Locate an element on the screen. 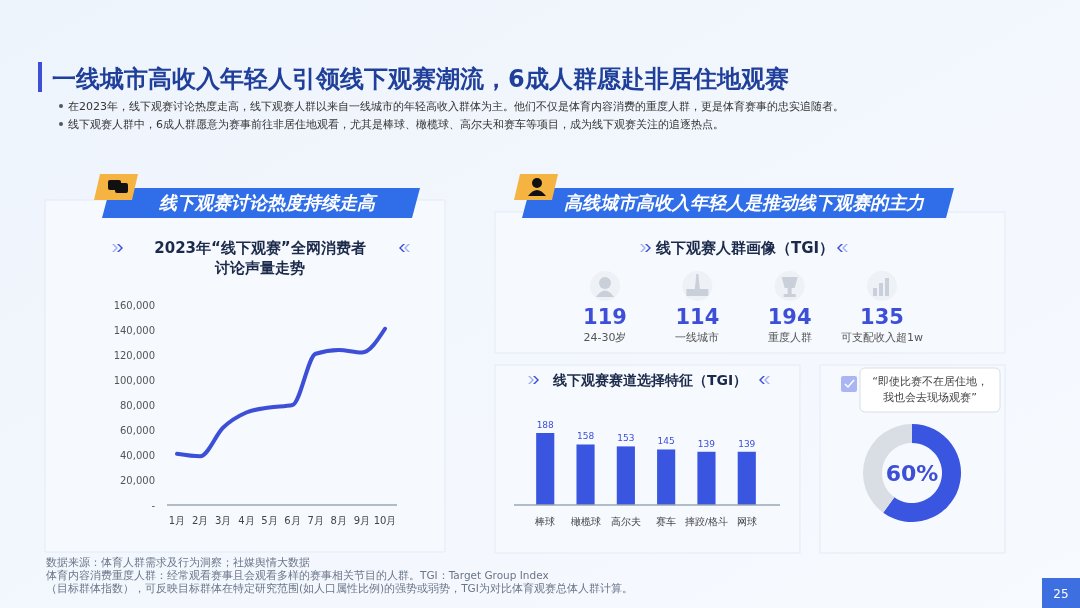  x-tick-label: 4月 is located at coordinates (246, 520).